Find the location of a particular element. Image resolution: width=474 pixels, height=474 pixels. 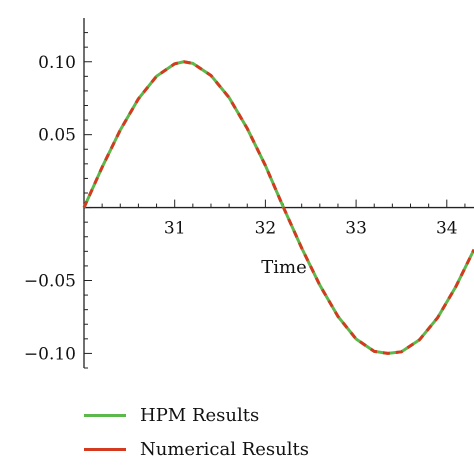

y-tick-label: −0.10 is located at coordinates (50, 354).